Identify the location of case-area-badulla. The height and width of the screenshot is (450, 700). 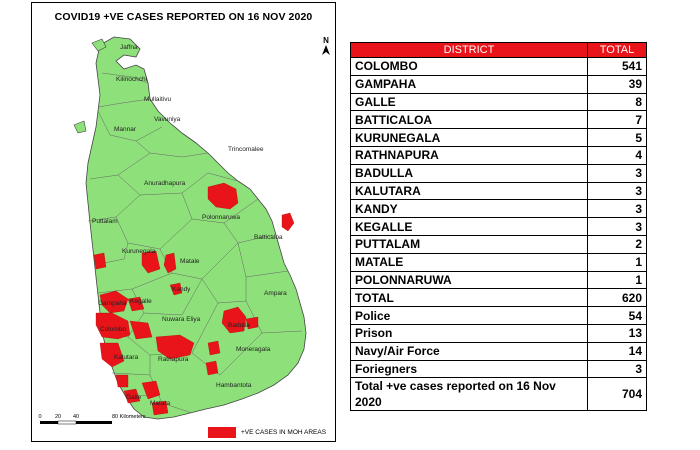
(234, 320).